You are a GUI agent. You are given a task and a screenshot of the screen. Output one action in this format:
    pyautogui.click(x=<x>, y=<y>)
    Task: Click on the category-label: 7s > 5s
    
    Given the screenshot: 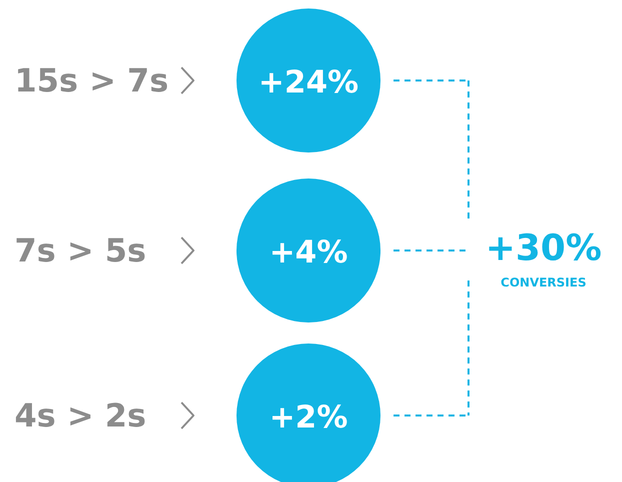 What is the action you would take?
    pyautogui.click(x=80, y=251)
    